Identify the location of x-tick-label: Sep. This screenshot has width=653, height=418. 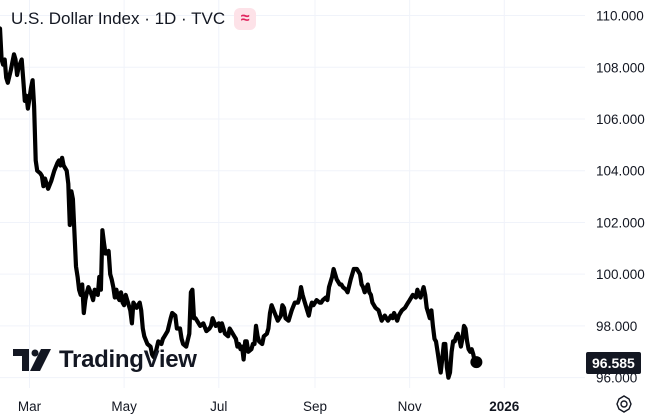
(315, 406).